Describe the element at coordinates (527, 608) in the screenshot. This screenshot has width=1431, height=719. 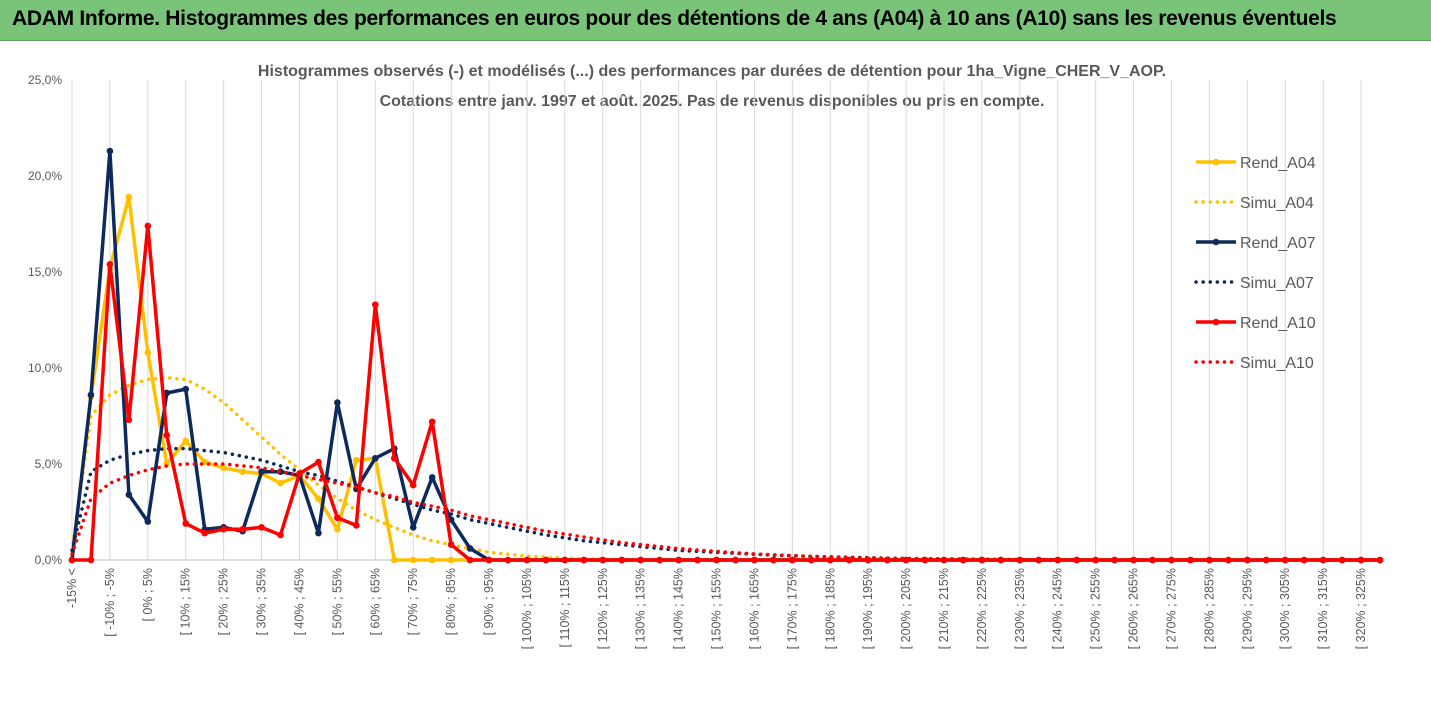
I see `x-tick-label: [ 100% ; 105%` at that location.